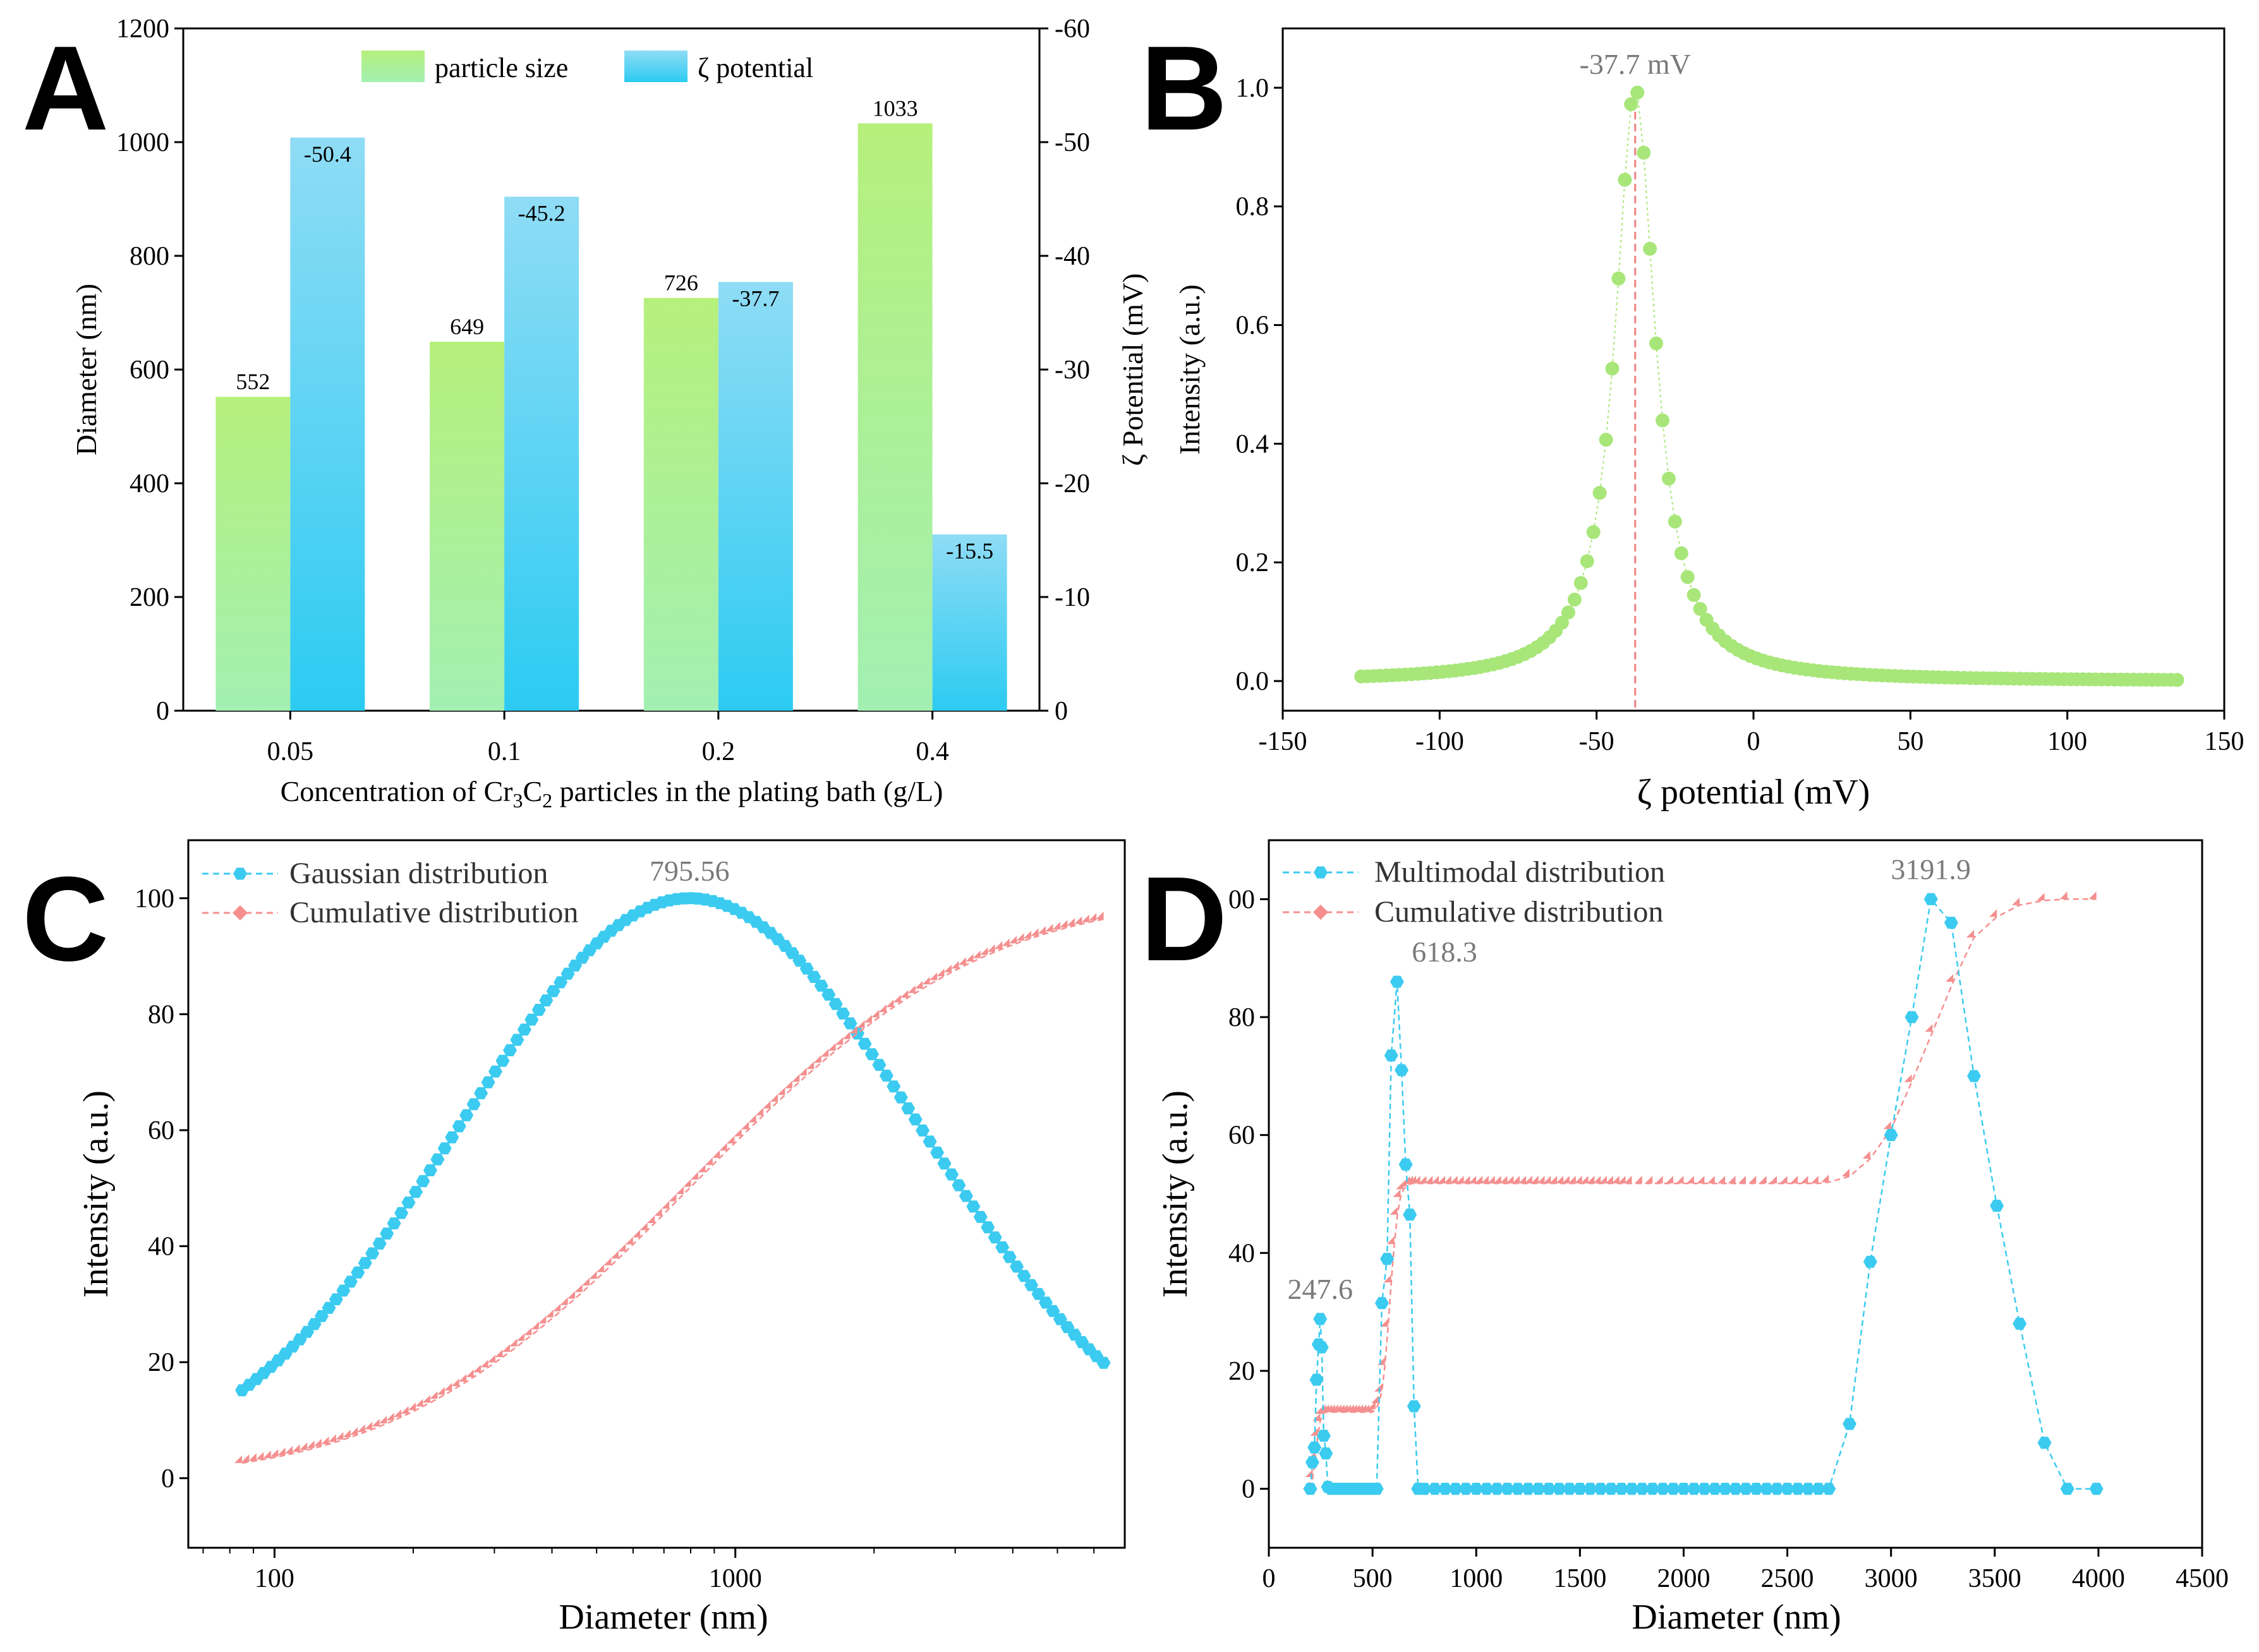 The height and width of the screenshot is (1652, 2259). Describe the element at coordinates (895, 108) in the screenshot. I see `bar-label-particle-size: 1033` at that location.